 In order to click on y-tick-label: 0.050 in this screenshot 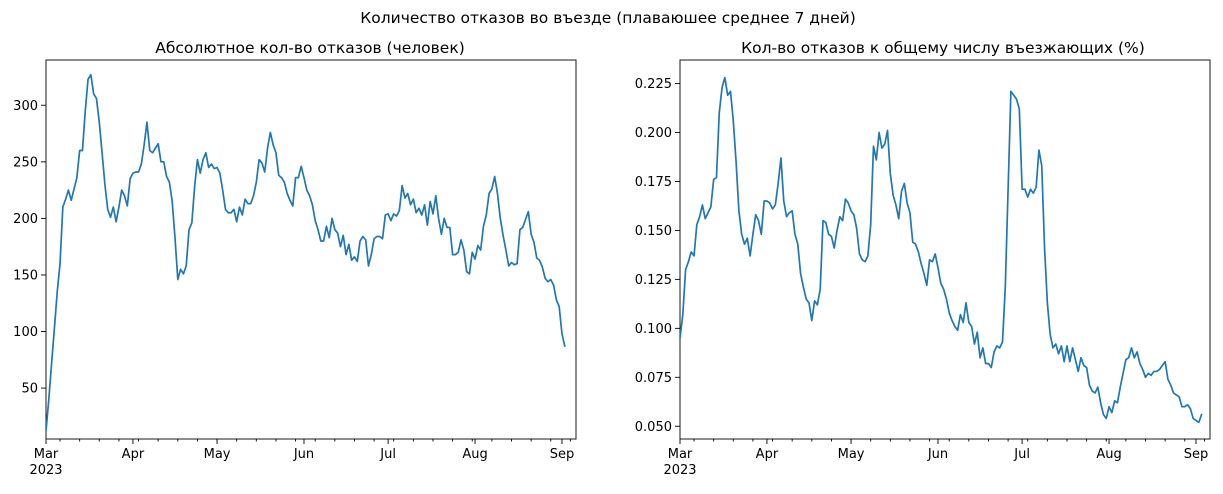, I will do `click(653, 427)`.